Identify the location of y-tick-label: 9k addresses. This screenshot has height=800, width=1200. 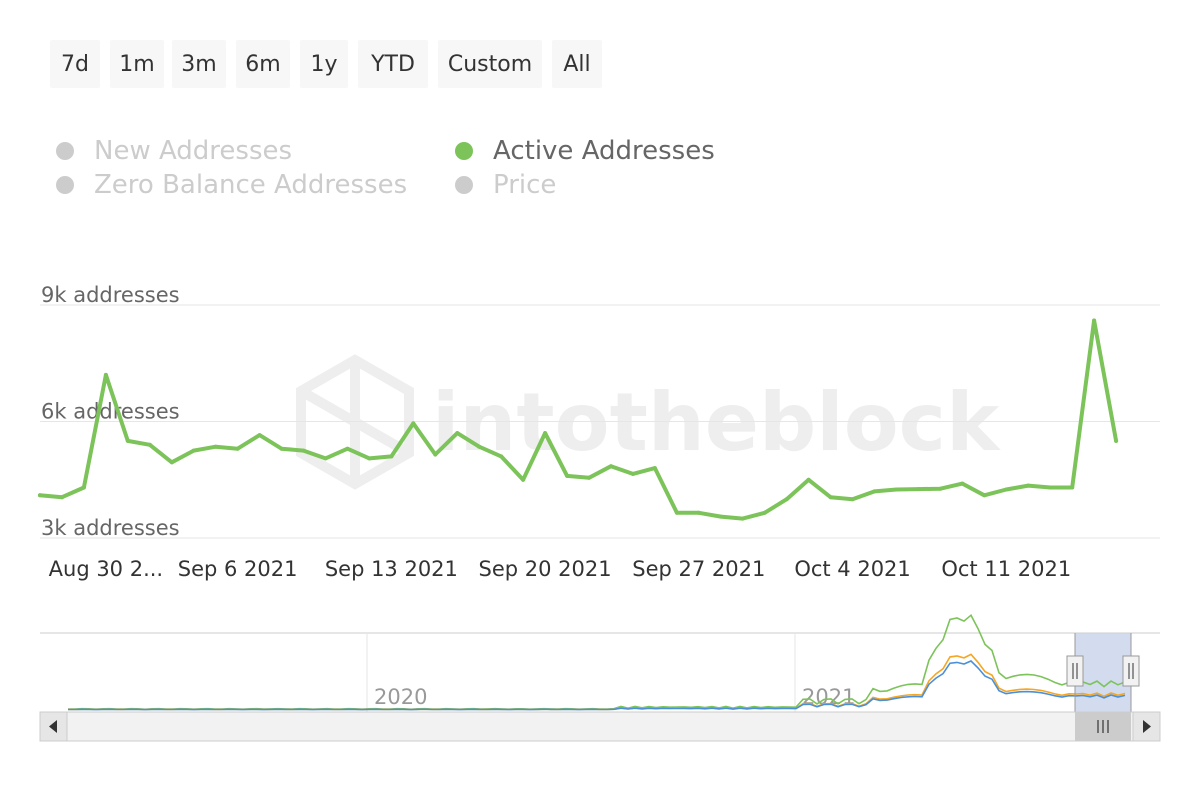
(110, 295).